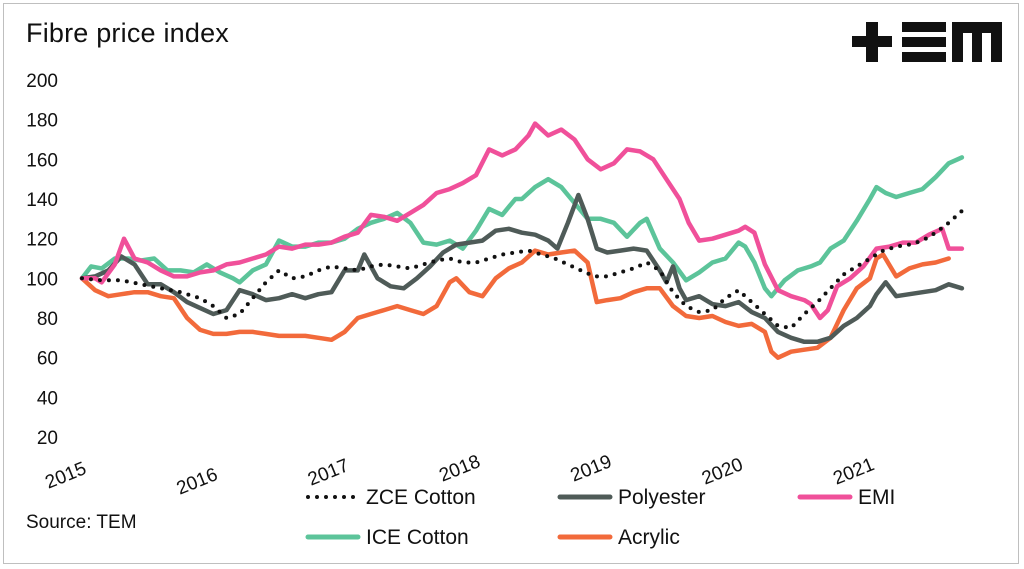 Image resolution: width=1024 pixels, height=569 pixels. Describe the element at coordinates (927, 42) in the screenshot. I see `tem-logo` at that location.